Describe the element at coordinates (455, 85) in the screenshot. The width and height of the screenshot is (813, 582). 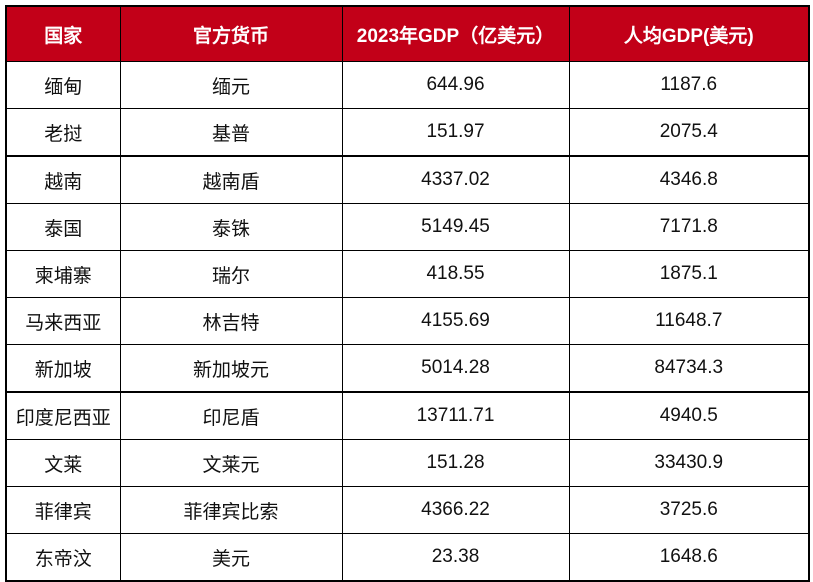
I see `gdp-cell: 644.96` at that location.